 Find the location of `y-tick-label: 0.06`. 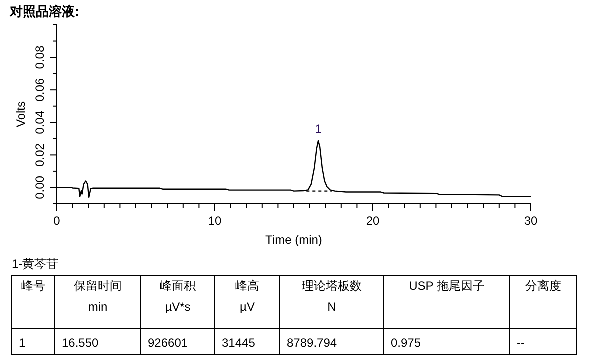

y-tick-label: 0.06 is located at coordinates (40, 90).